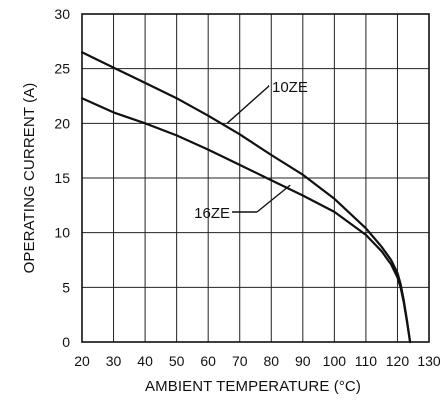  Describe the element at coordinates (253, 386) in the screenshot. I see `x-axis-title: AMBIENT TEMPERATURE (°C)` at that location.